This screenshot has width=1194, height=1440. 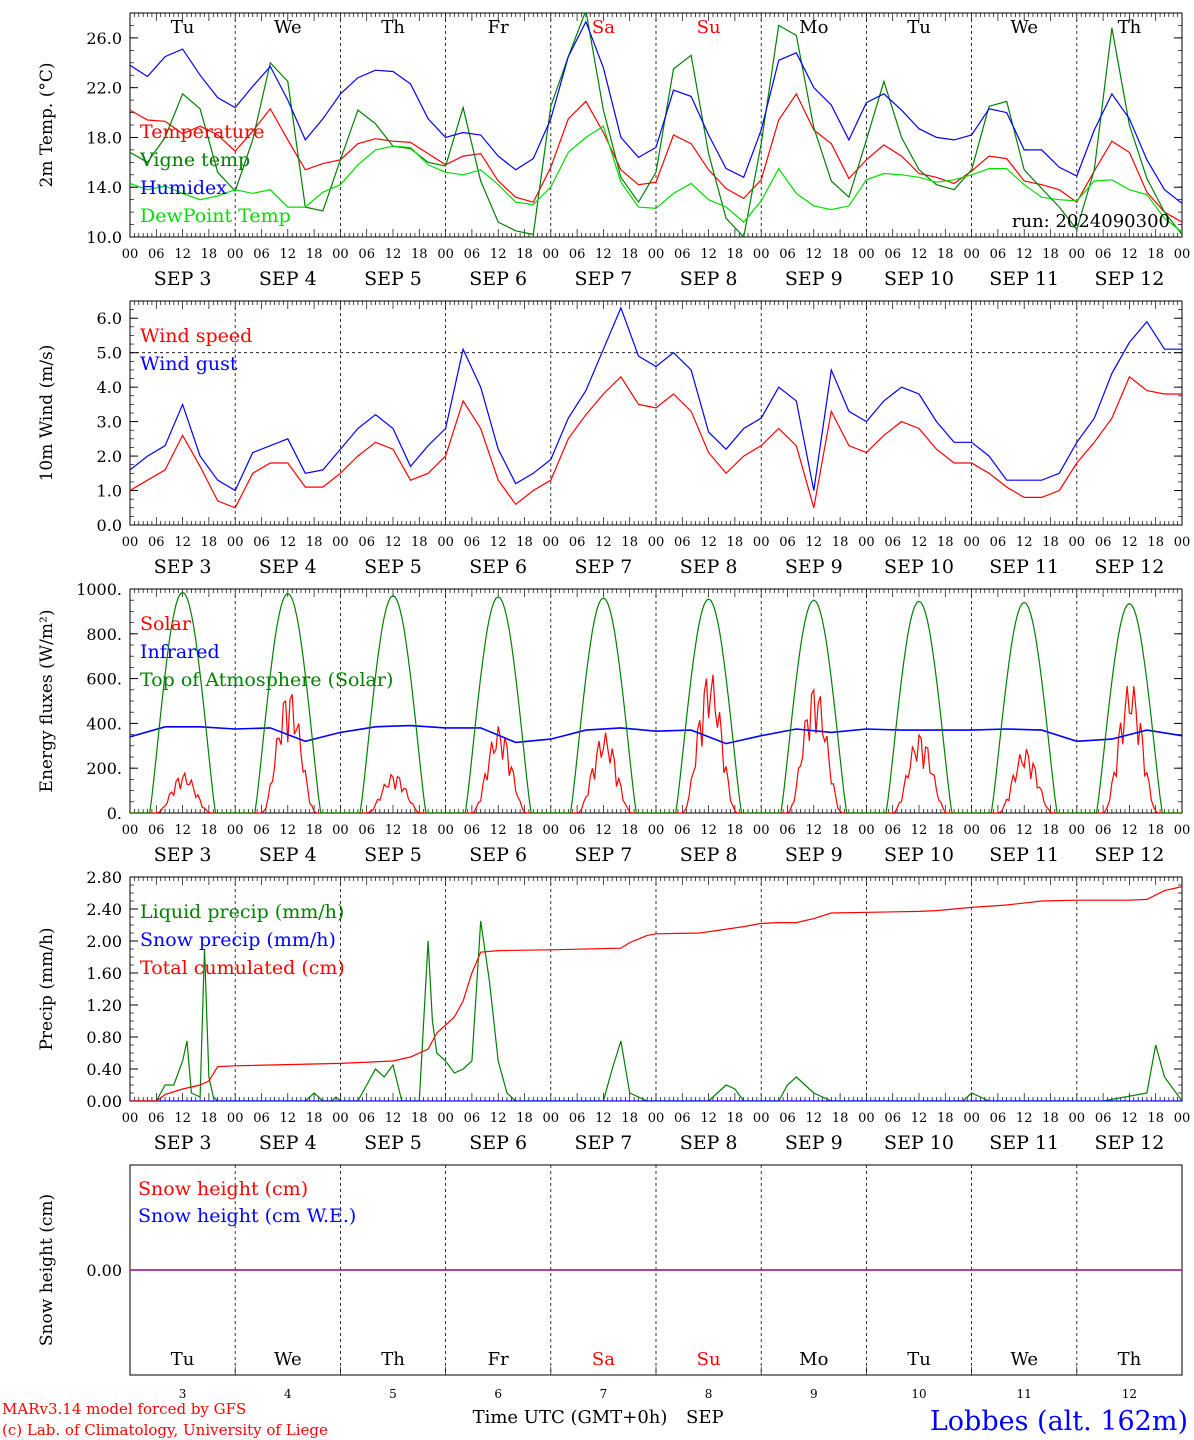 I want to click on weekday-label: Mo, so click(x=813, y=1359).